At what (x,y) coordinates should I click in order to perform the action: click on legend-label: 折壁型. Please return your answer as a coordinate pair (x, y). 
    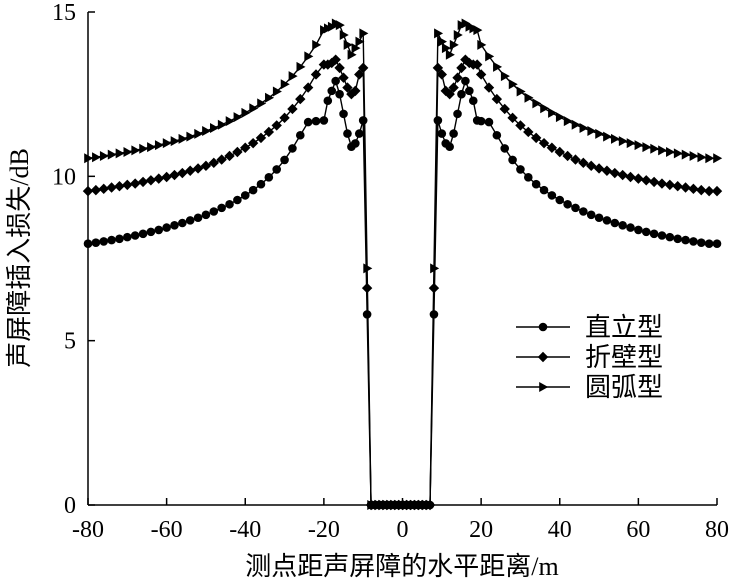
    Looking at the image, I should click on (624, 357).